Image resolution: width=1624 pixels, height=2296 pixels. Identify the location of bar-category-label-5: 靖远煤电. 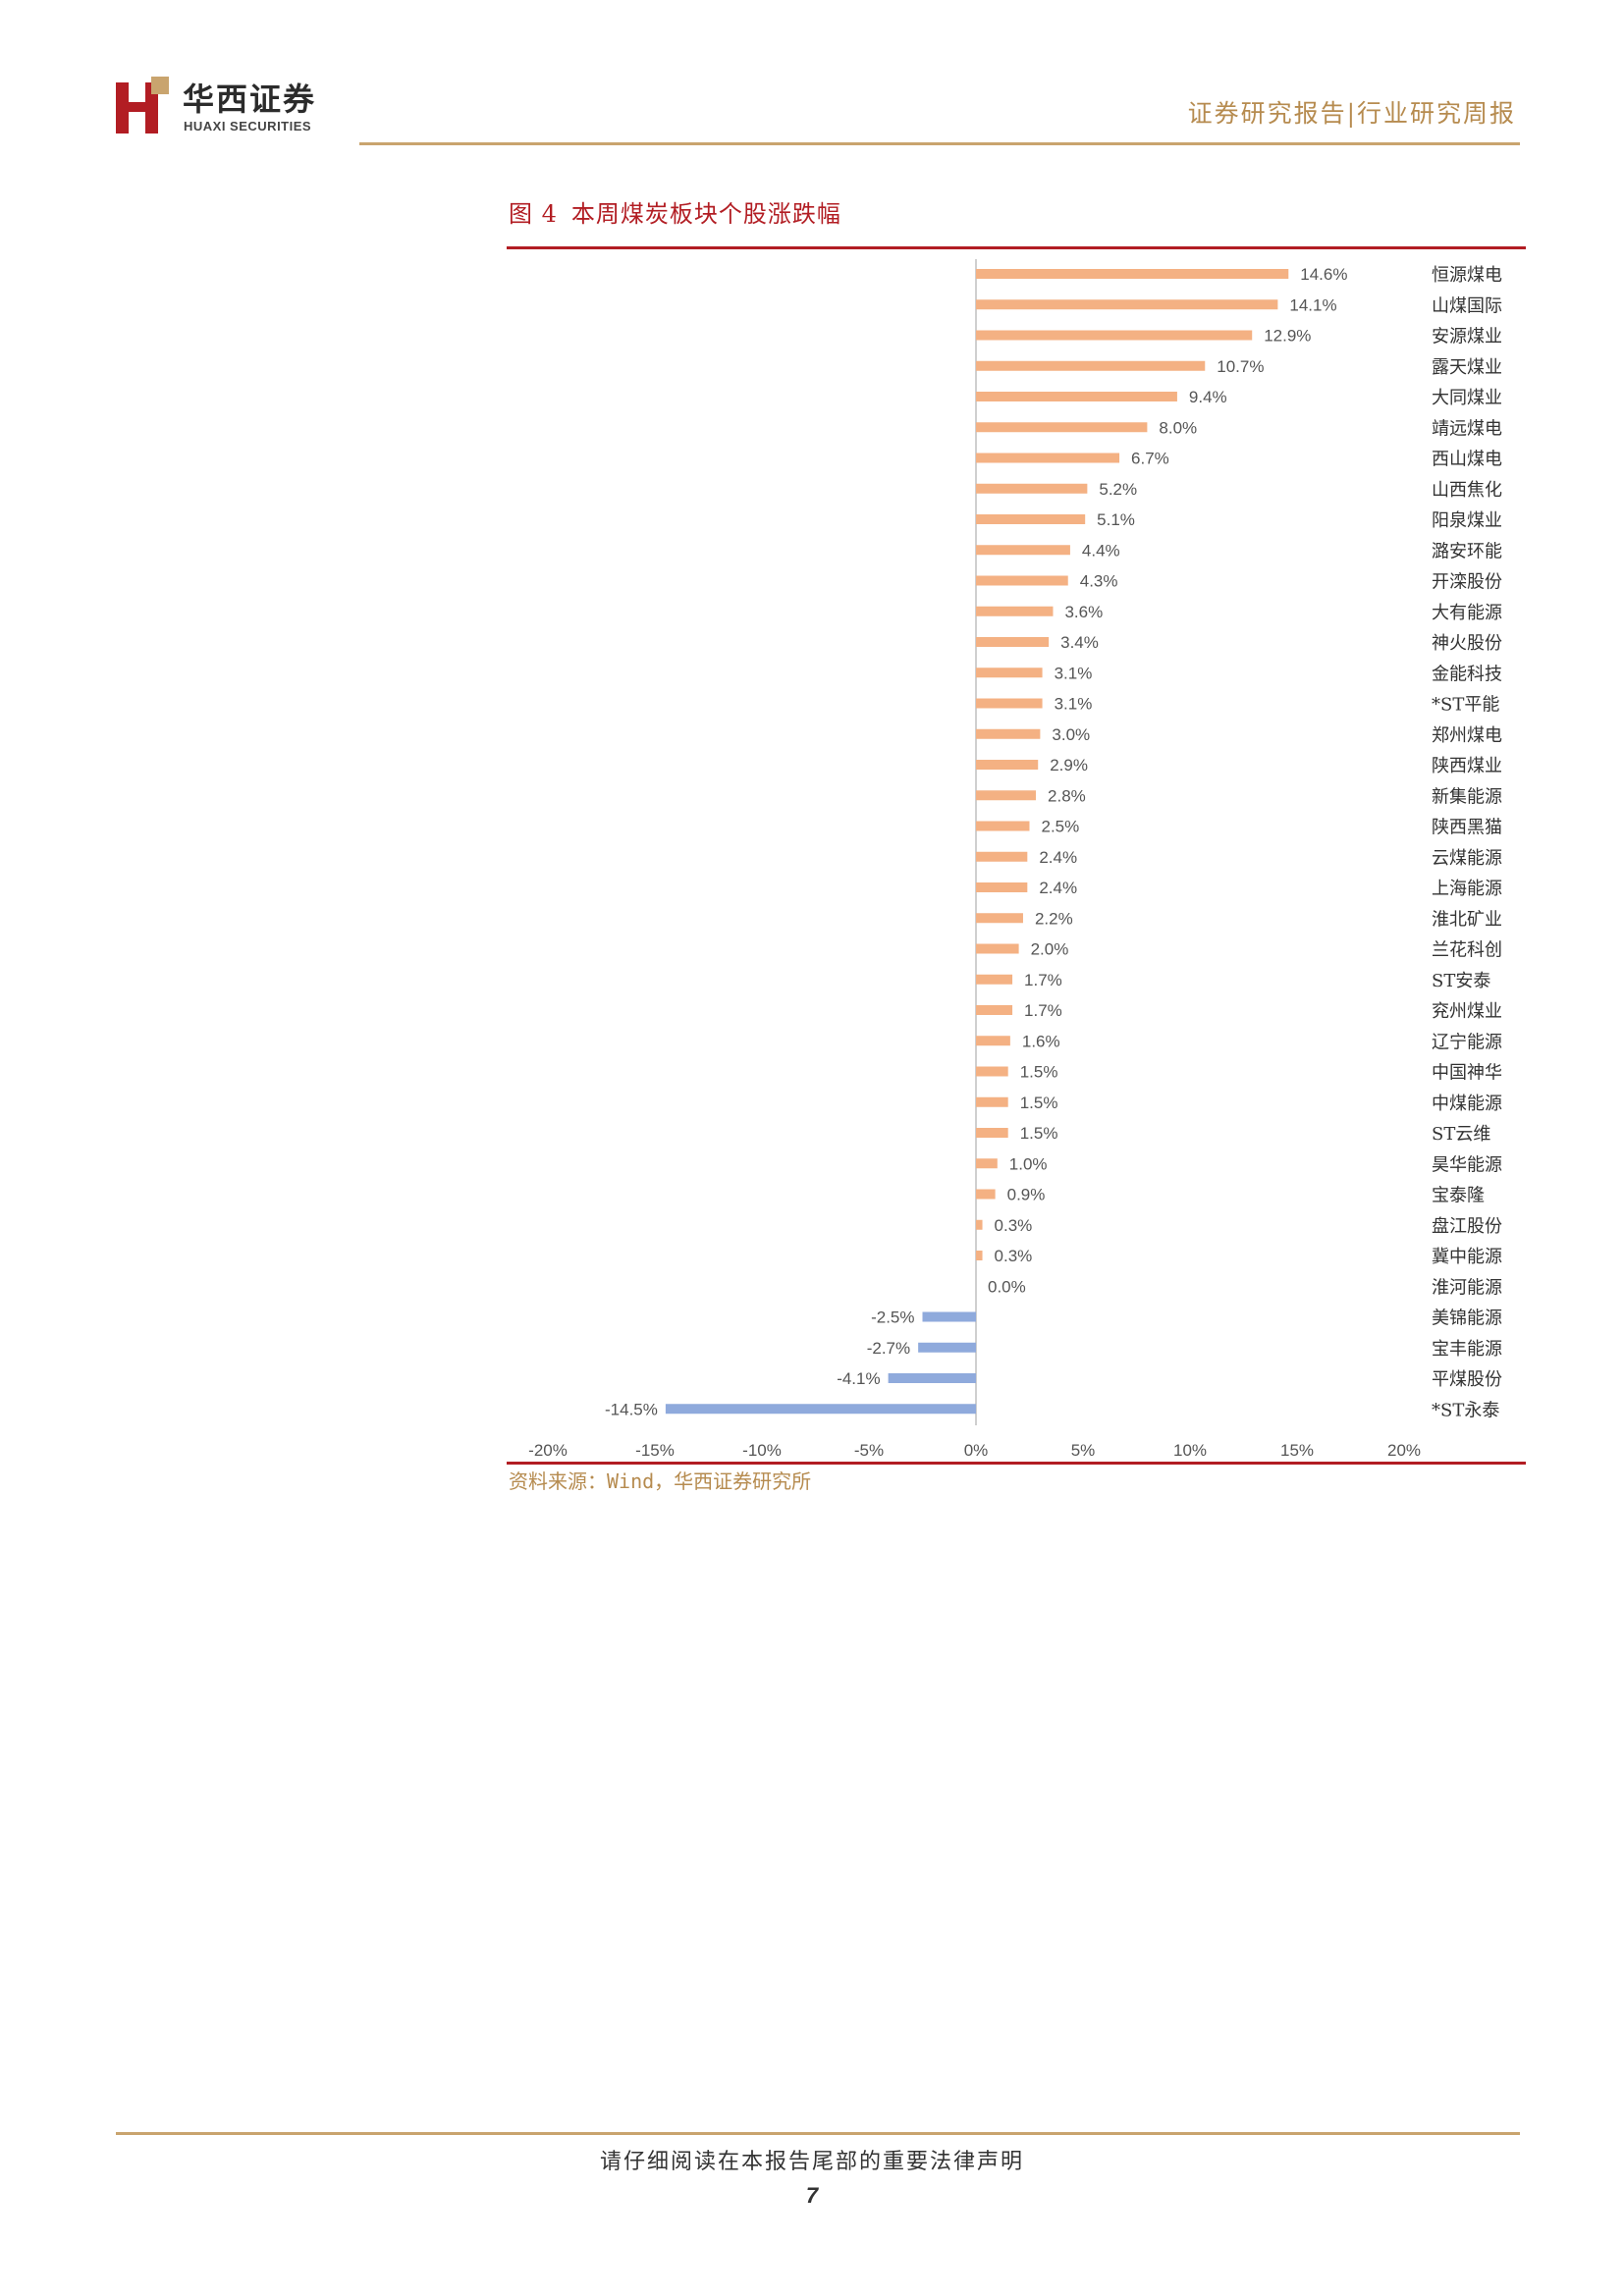
(1467, 429).